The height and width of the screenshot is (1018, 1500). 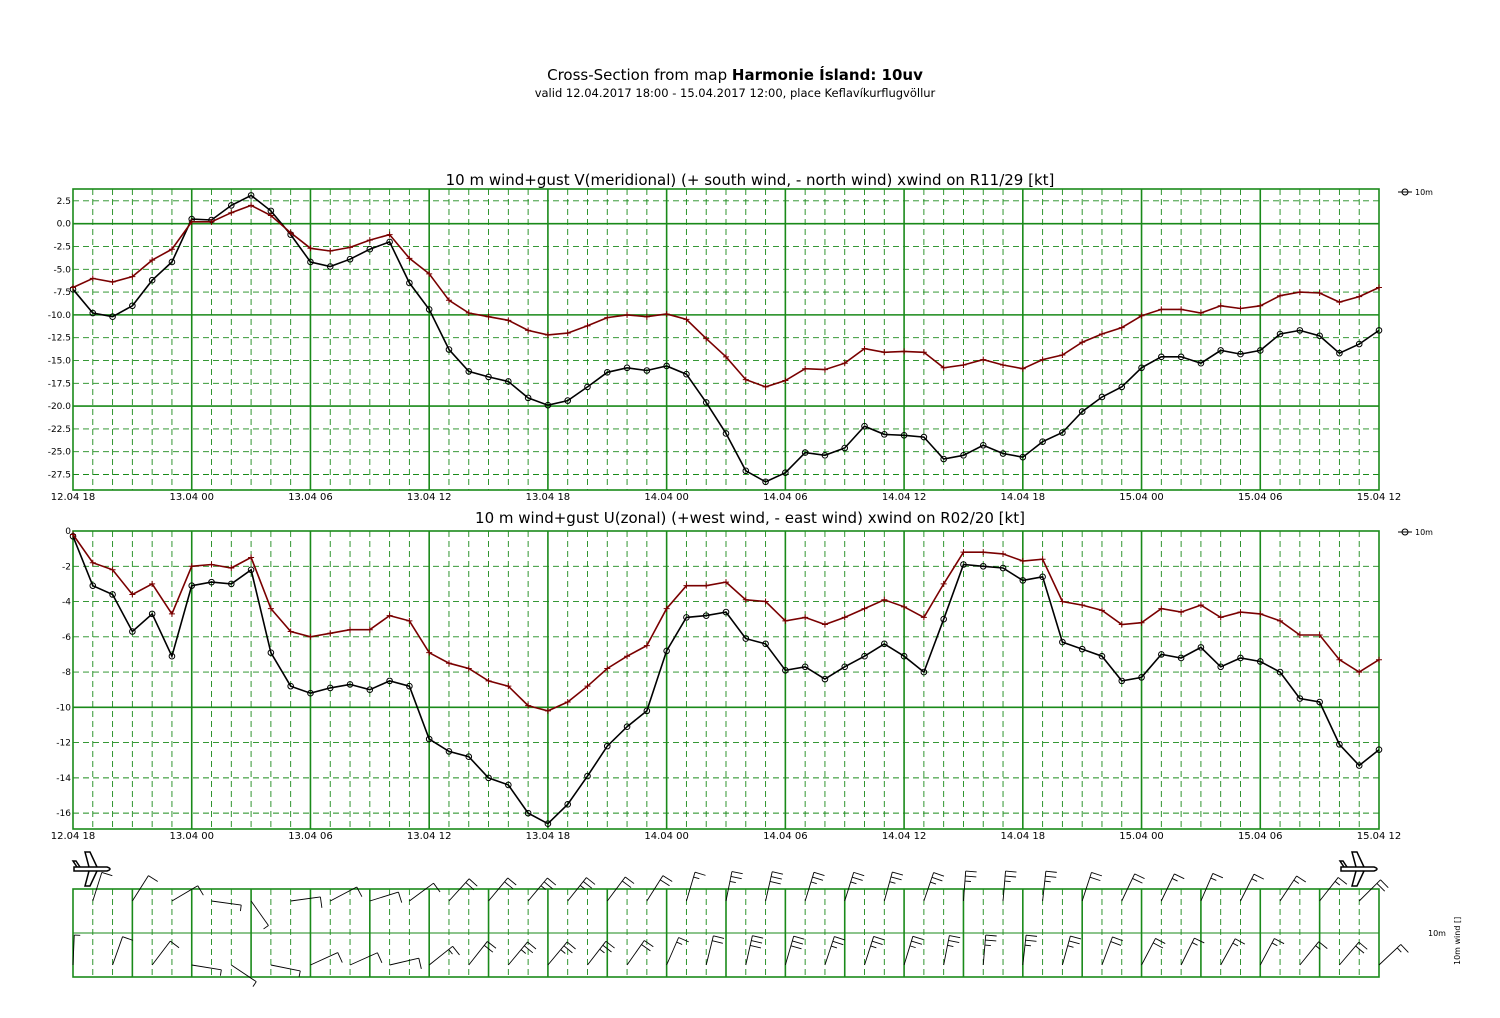 I want to click on v-panel-legend-label: 10m, so click(x=1424, y=192).